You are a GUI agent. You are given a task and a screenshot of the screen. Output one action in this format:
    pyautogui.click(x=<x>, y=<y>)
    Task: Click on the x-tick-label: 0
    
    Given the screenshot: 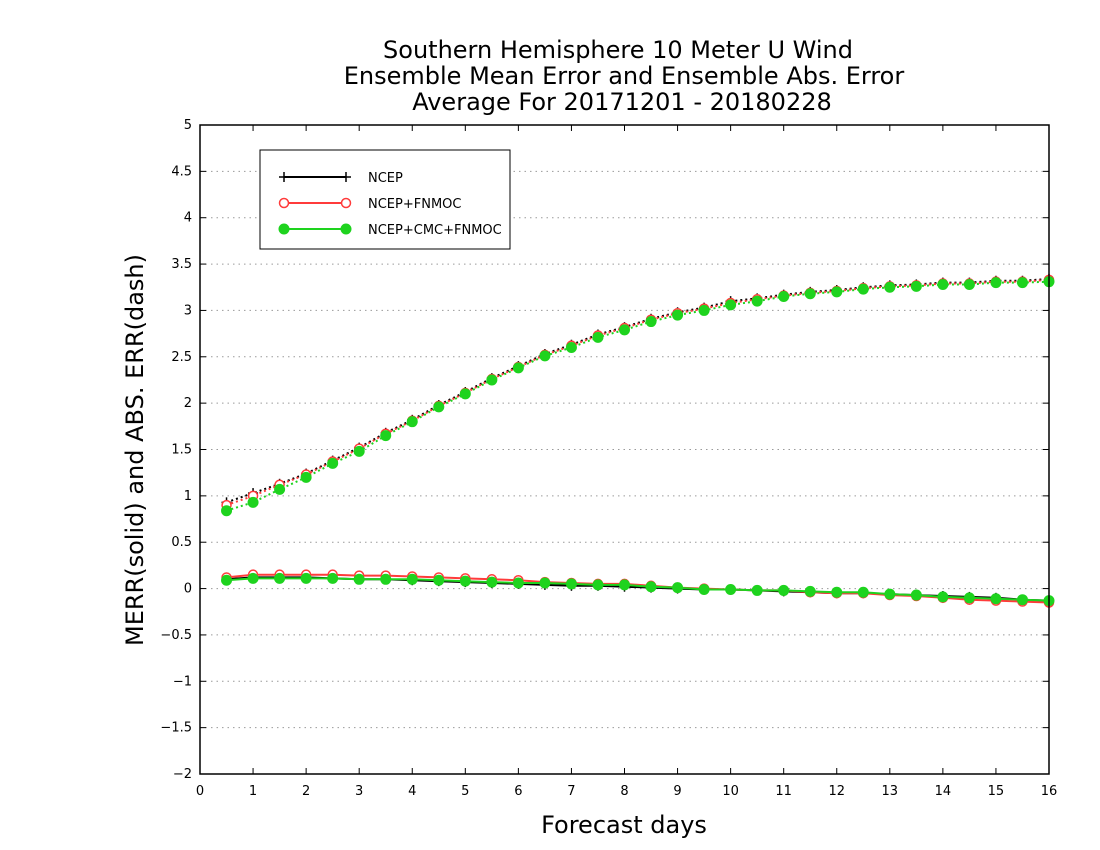 What is the action you would take?
    pyautogui.click(x=200, y=791)
    